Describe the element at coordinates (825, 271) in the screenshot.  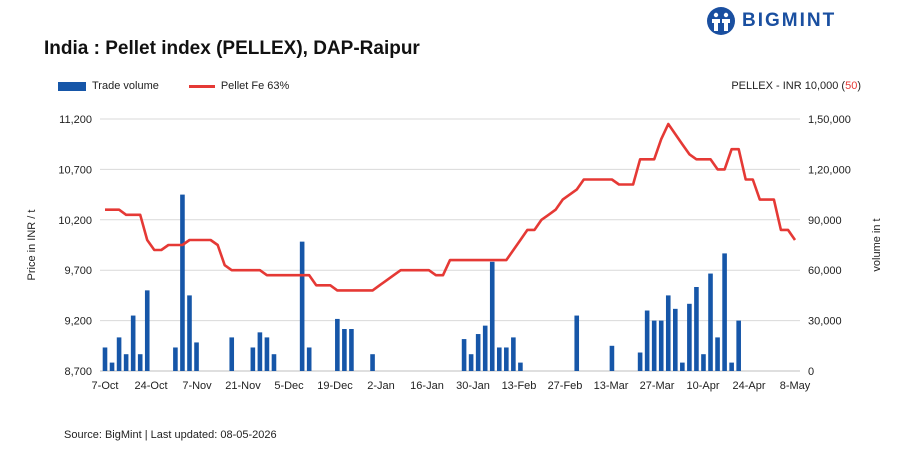
I see `y-right-tick-label: 60,000` at that location.